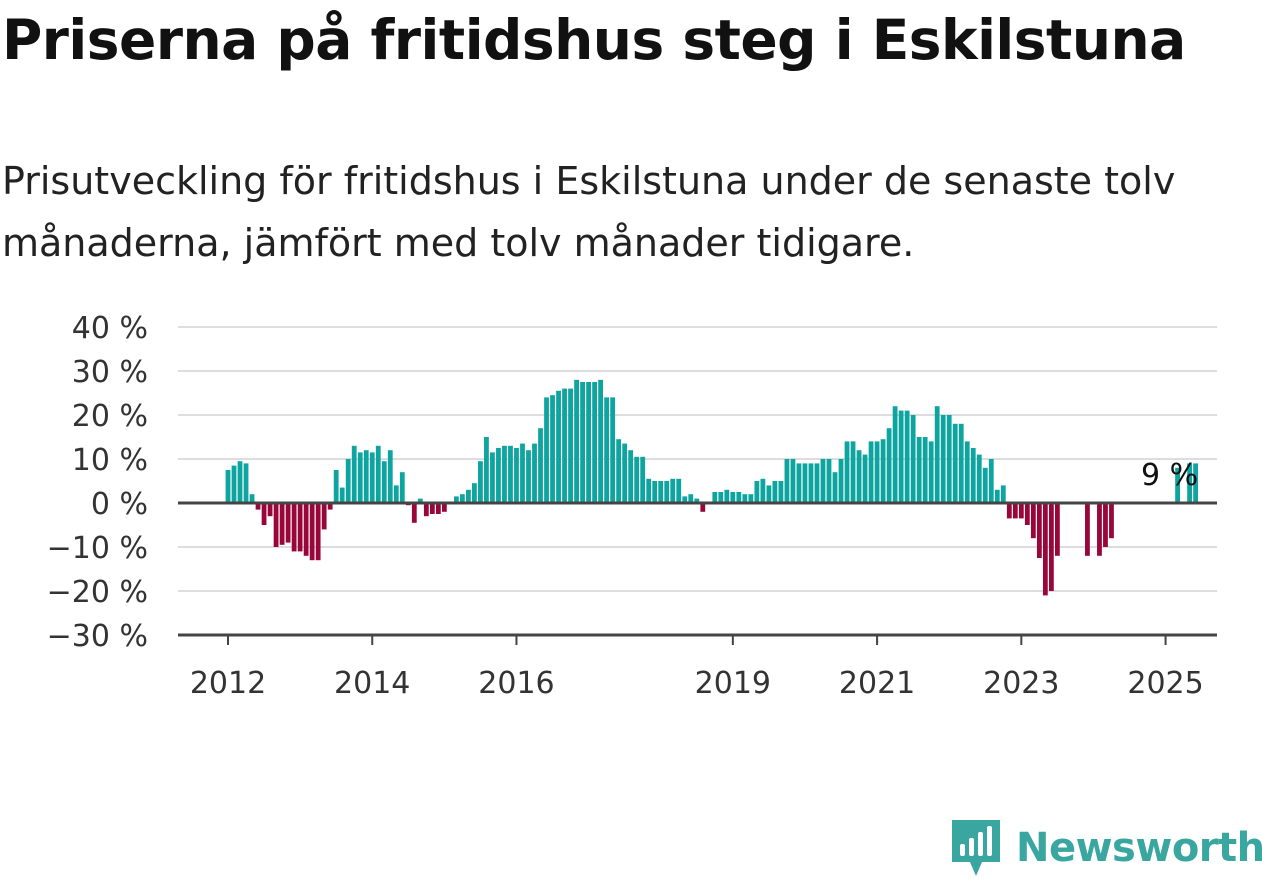 Image resolution: width=1262 pixels, height=879 pixels. What do you see at coordinates (1021, 683) in the screenshot?
I see `x-tick-label: 2023` at bounding box center [1021, 683].